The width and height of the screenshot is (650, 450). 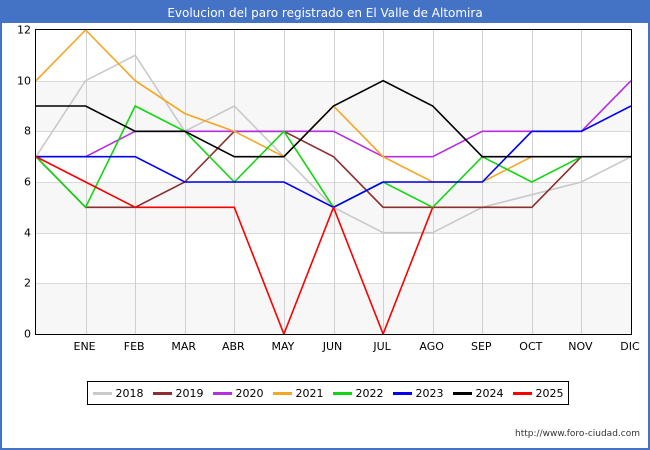 I want to click on chart-legend: 2018 2019 2020 2021 2022 2023 2024 2025, so click(x=328, y=393).